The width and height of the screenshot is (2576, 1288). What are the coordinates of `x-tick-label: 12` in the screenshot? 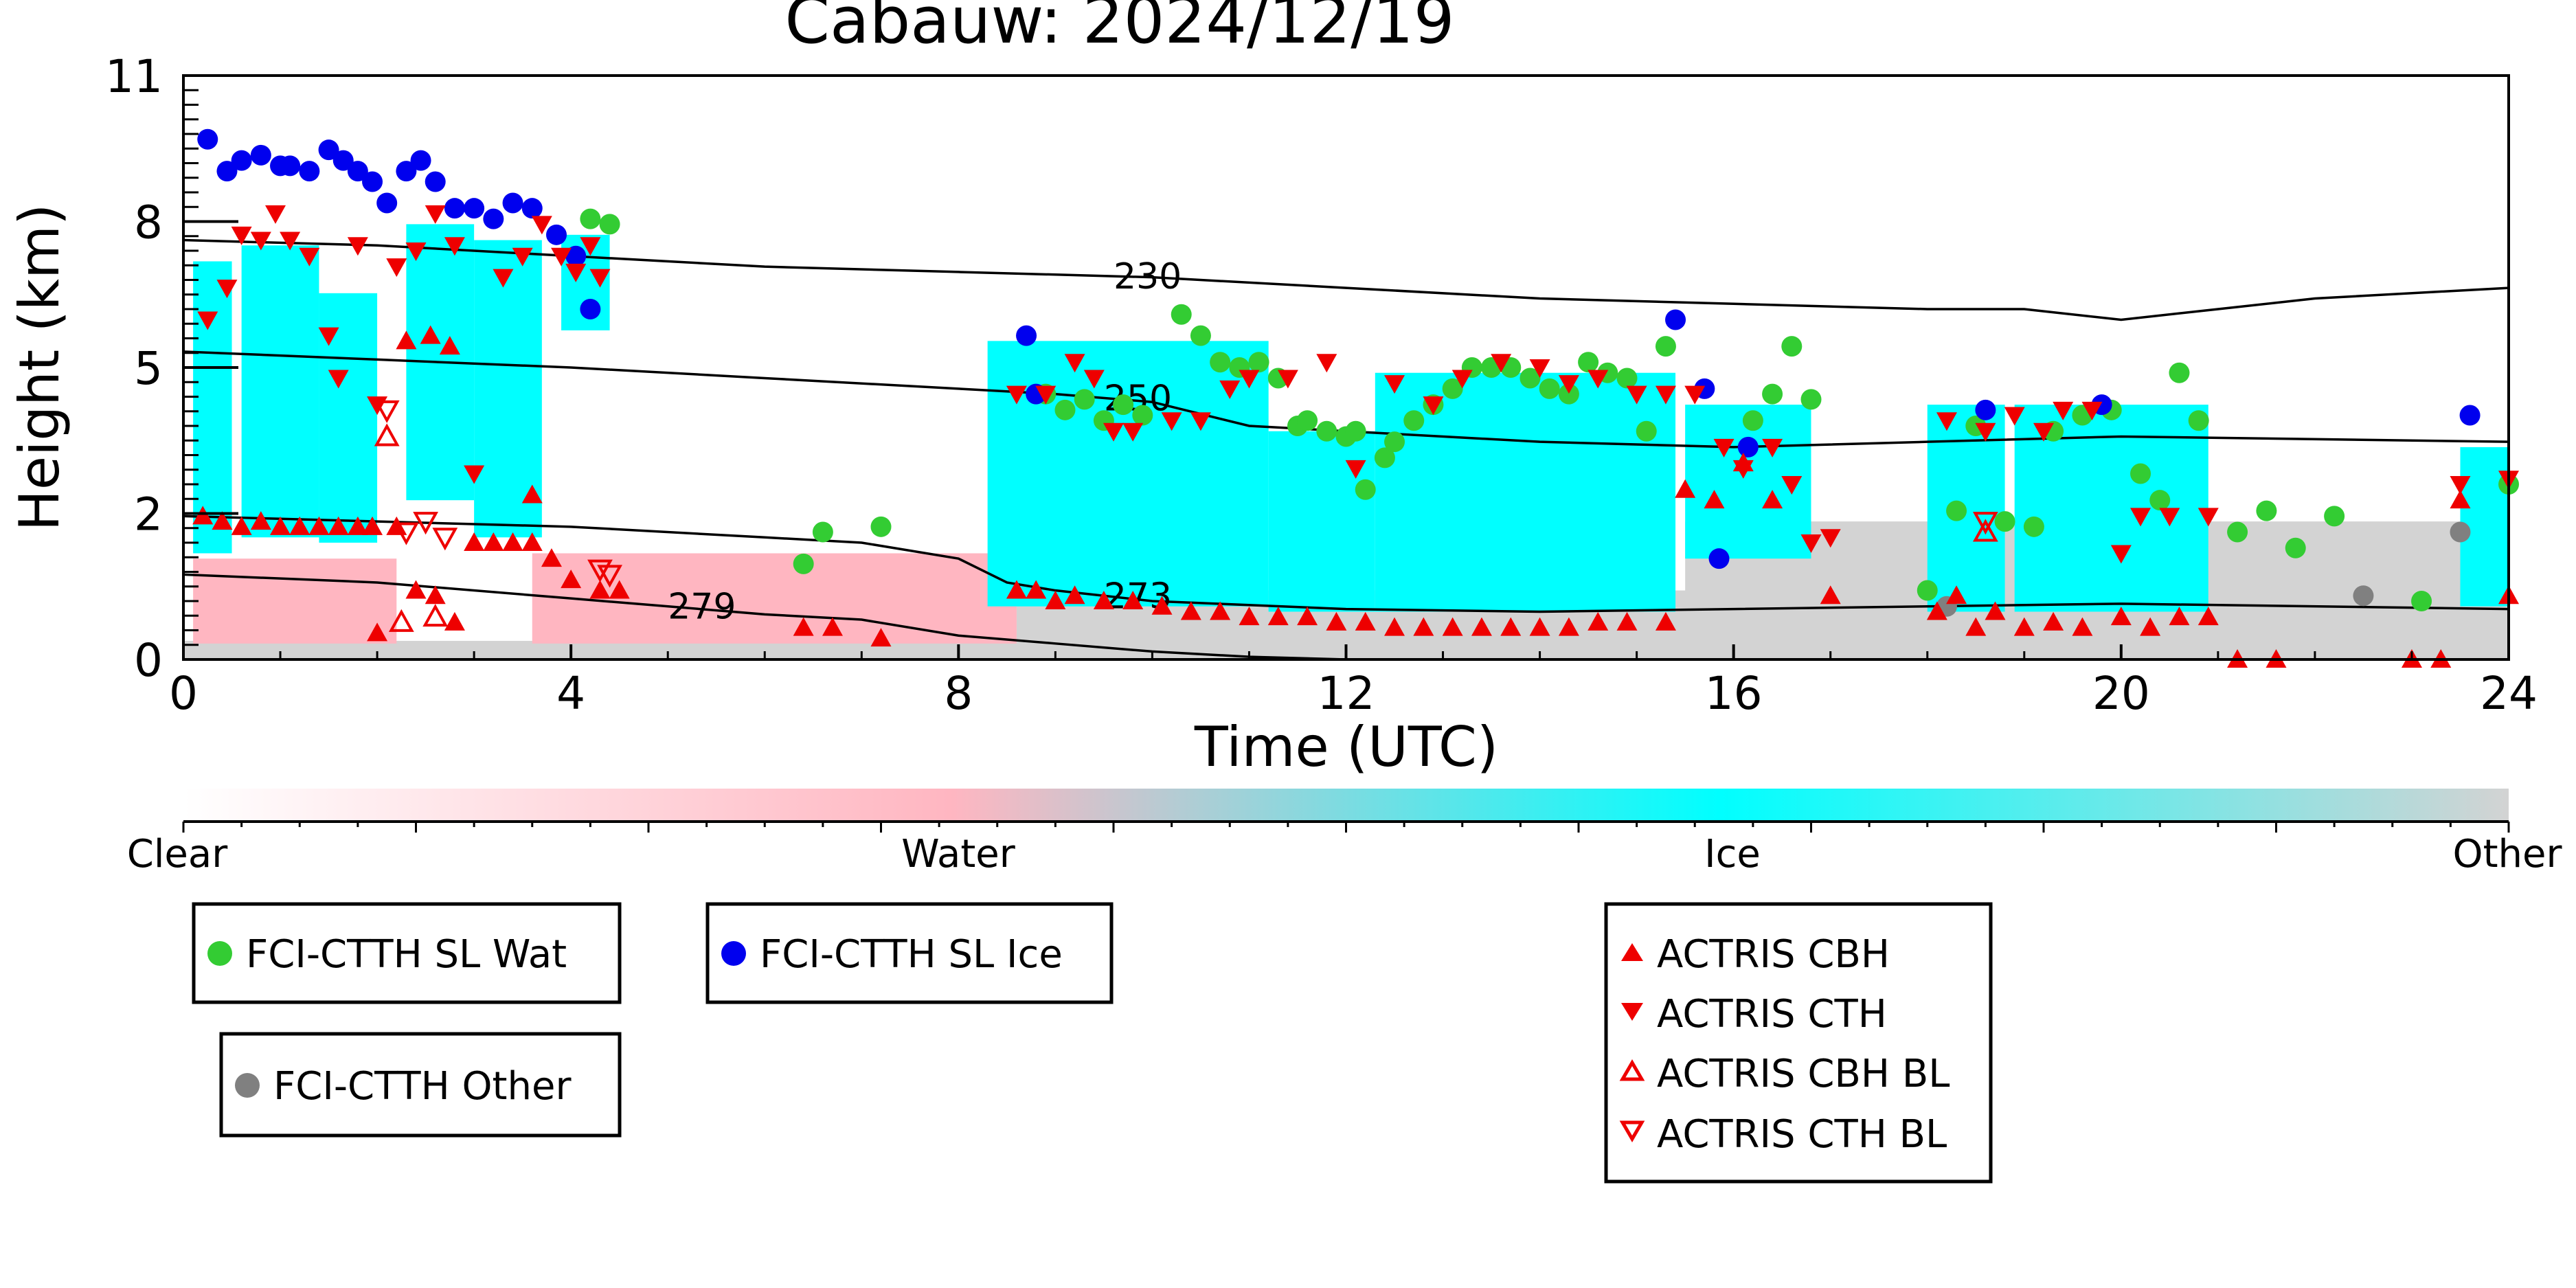 It's located at (1346, 693).